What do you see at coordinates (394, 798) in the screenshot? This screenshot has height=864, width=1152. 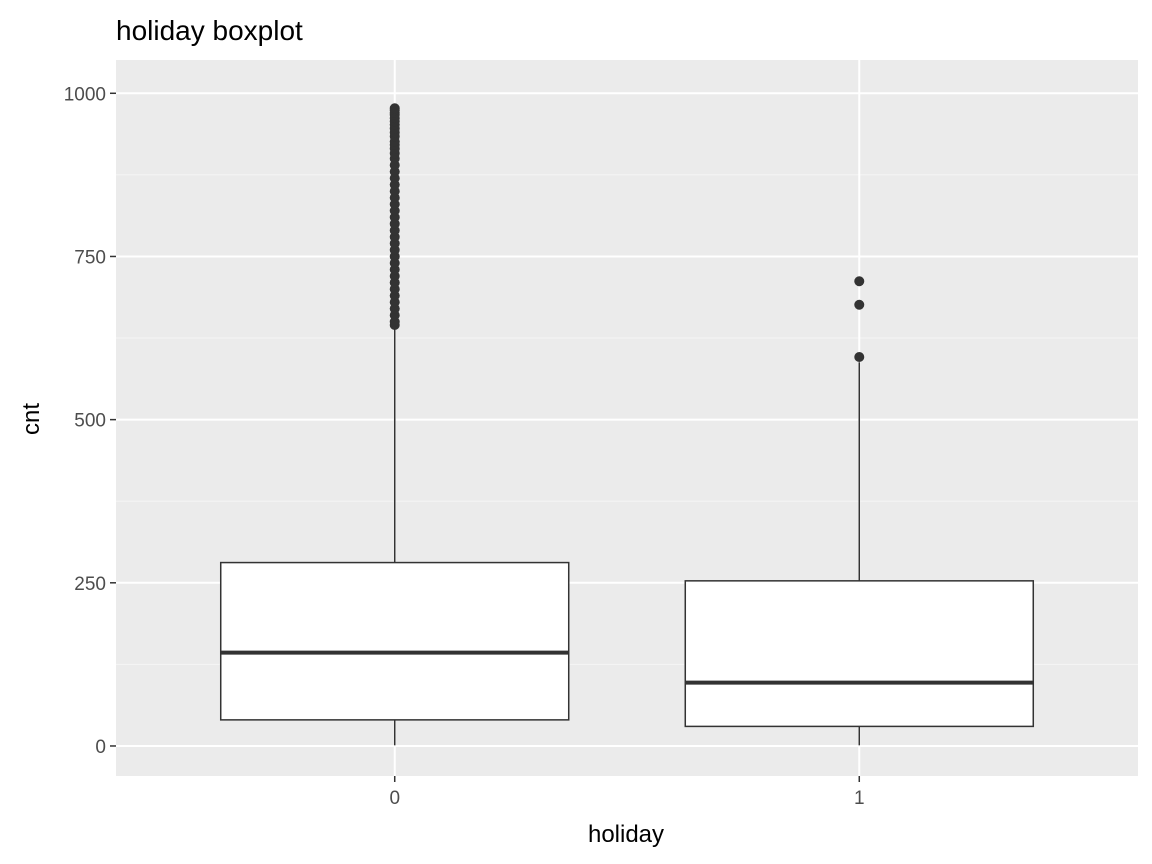 I see `x-tick-label: 0` at bounding box center [394, 798].